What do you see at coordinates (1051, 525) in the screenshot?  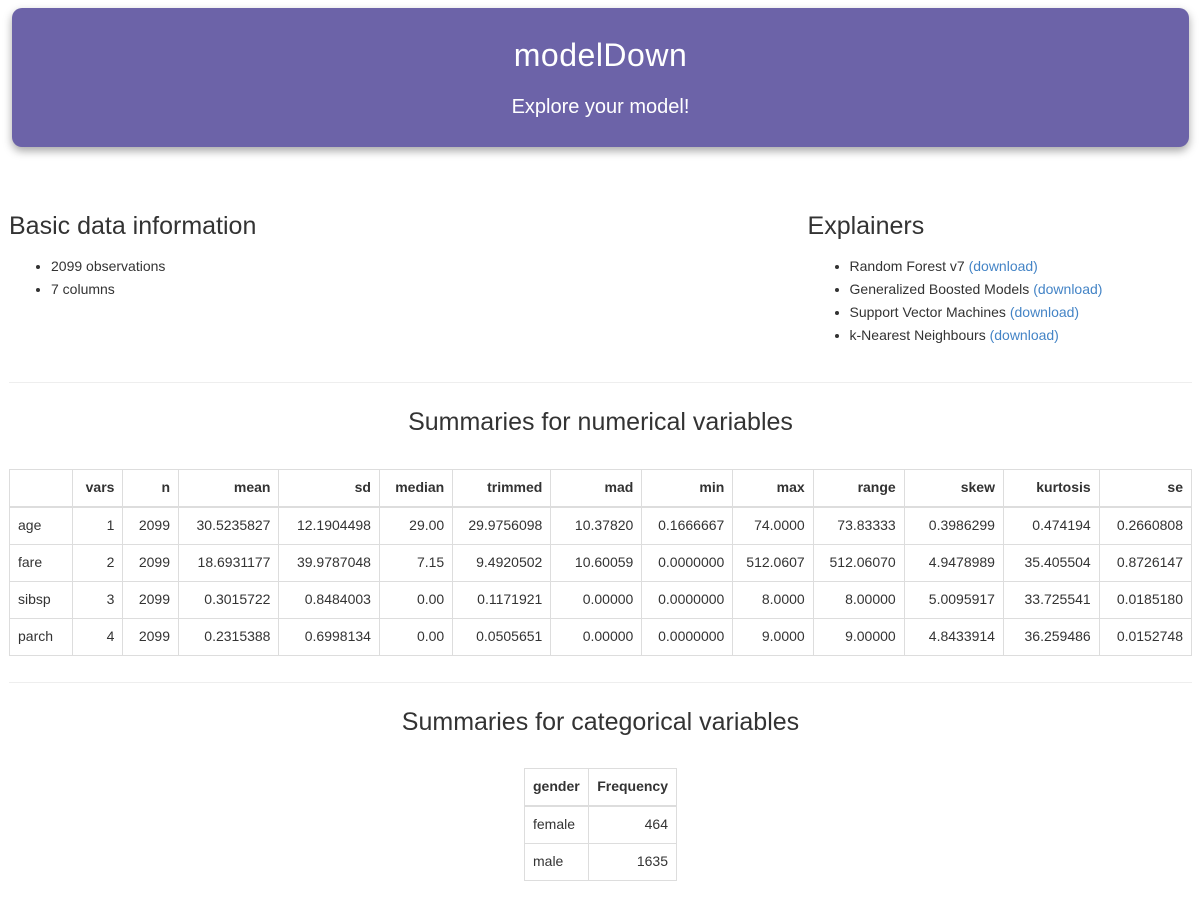 I see `table-cell: 0.474194` at bounding box center [1051, 525].